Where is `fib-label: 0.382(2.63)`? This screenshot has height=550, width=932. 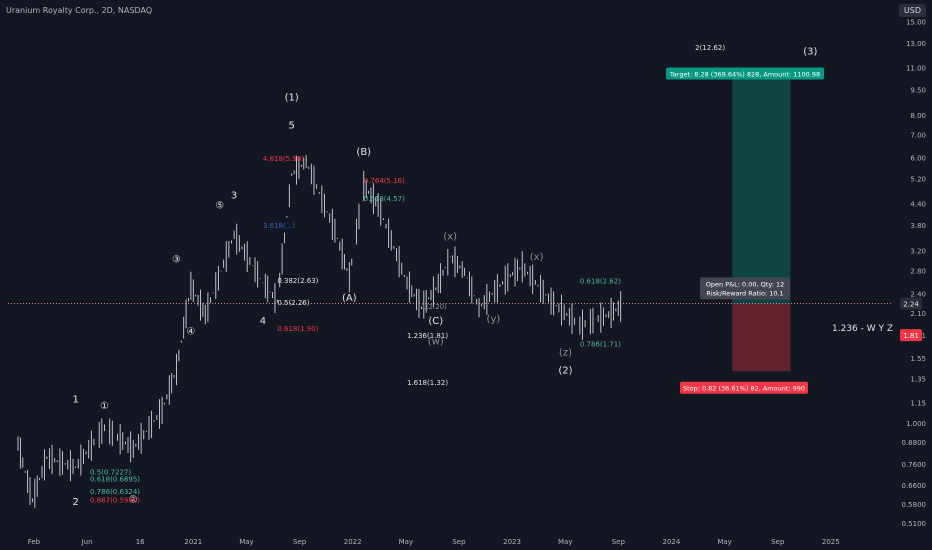 fib-label: 0.382(2.63) is located at coordinates (297, 281).